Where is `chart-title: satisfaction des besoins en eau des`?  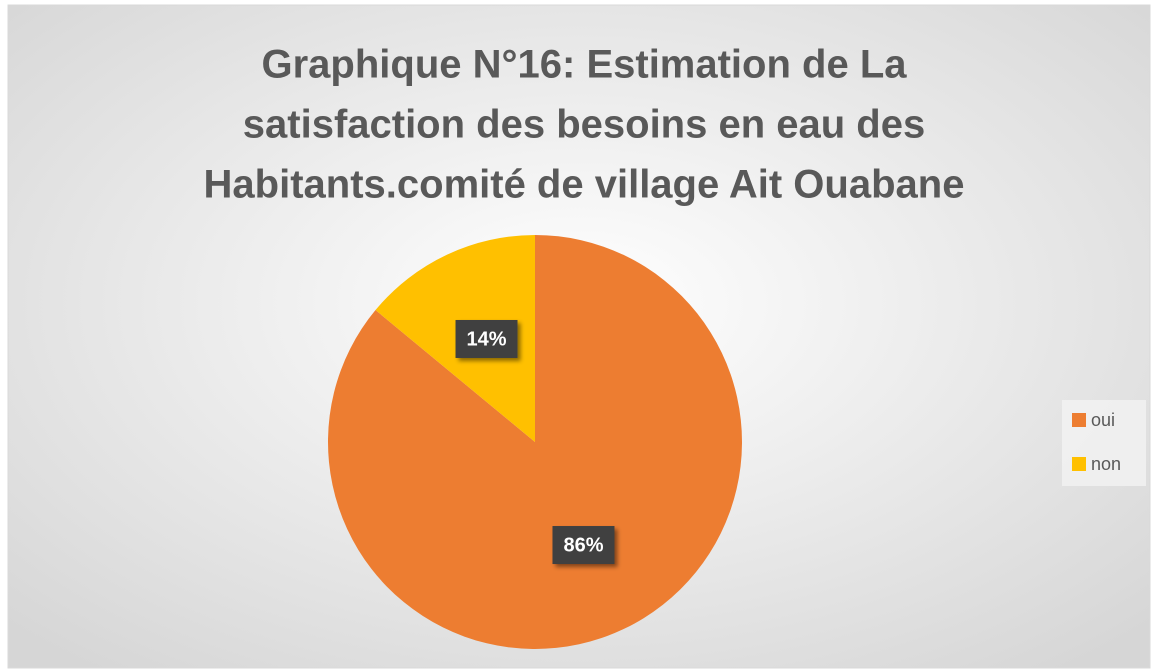 chart-title: satisfaction des besoins en eau des is located at coordinates (584, 125).